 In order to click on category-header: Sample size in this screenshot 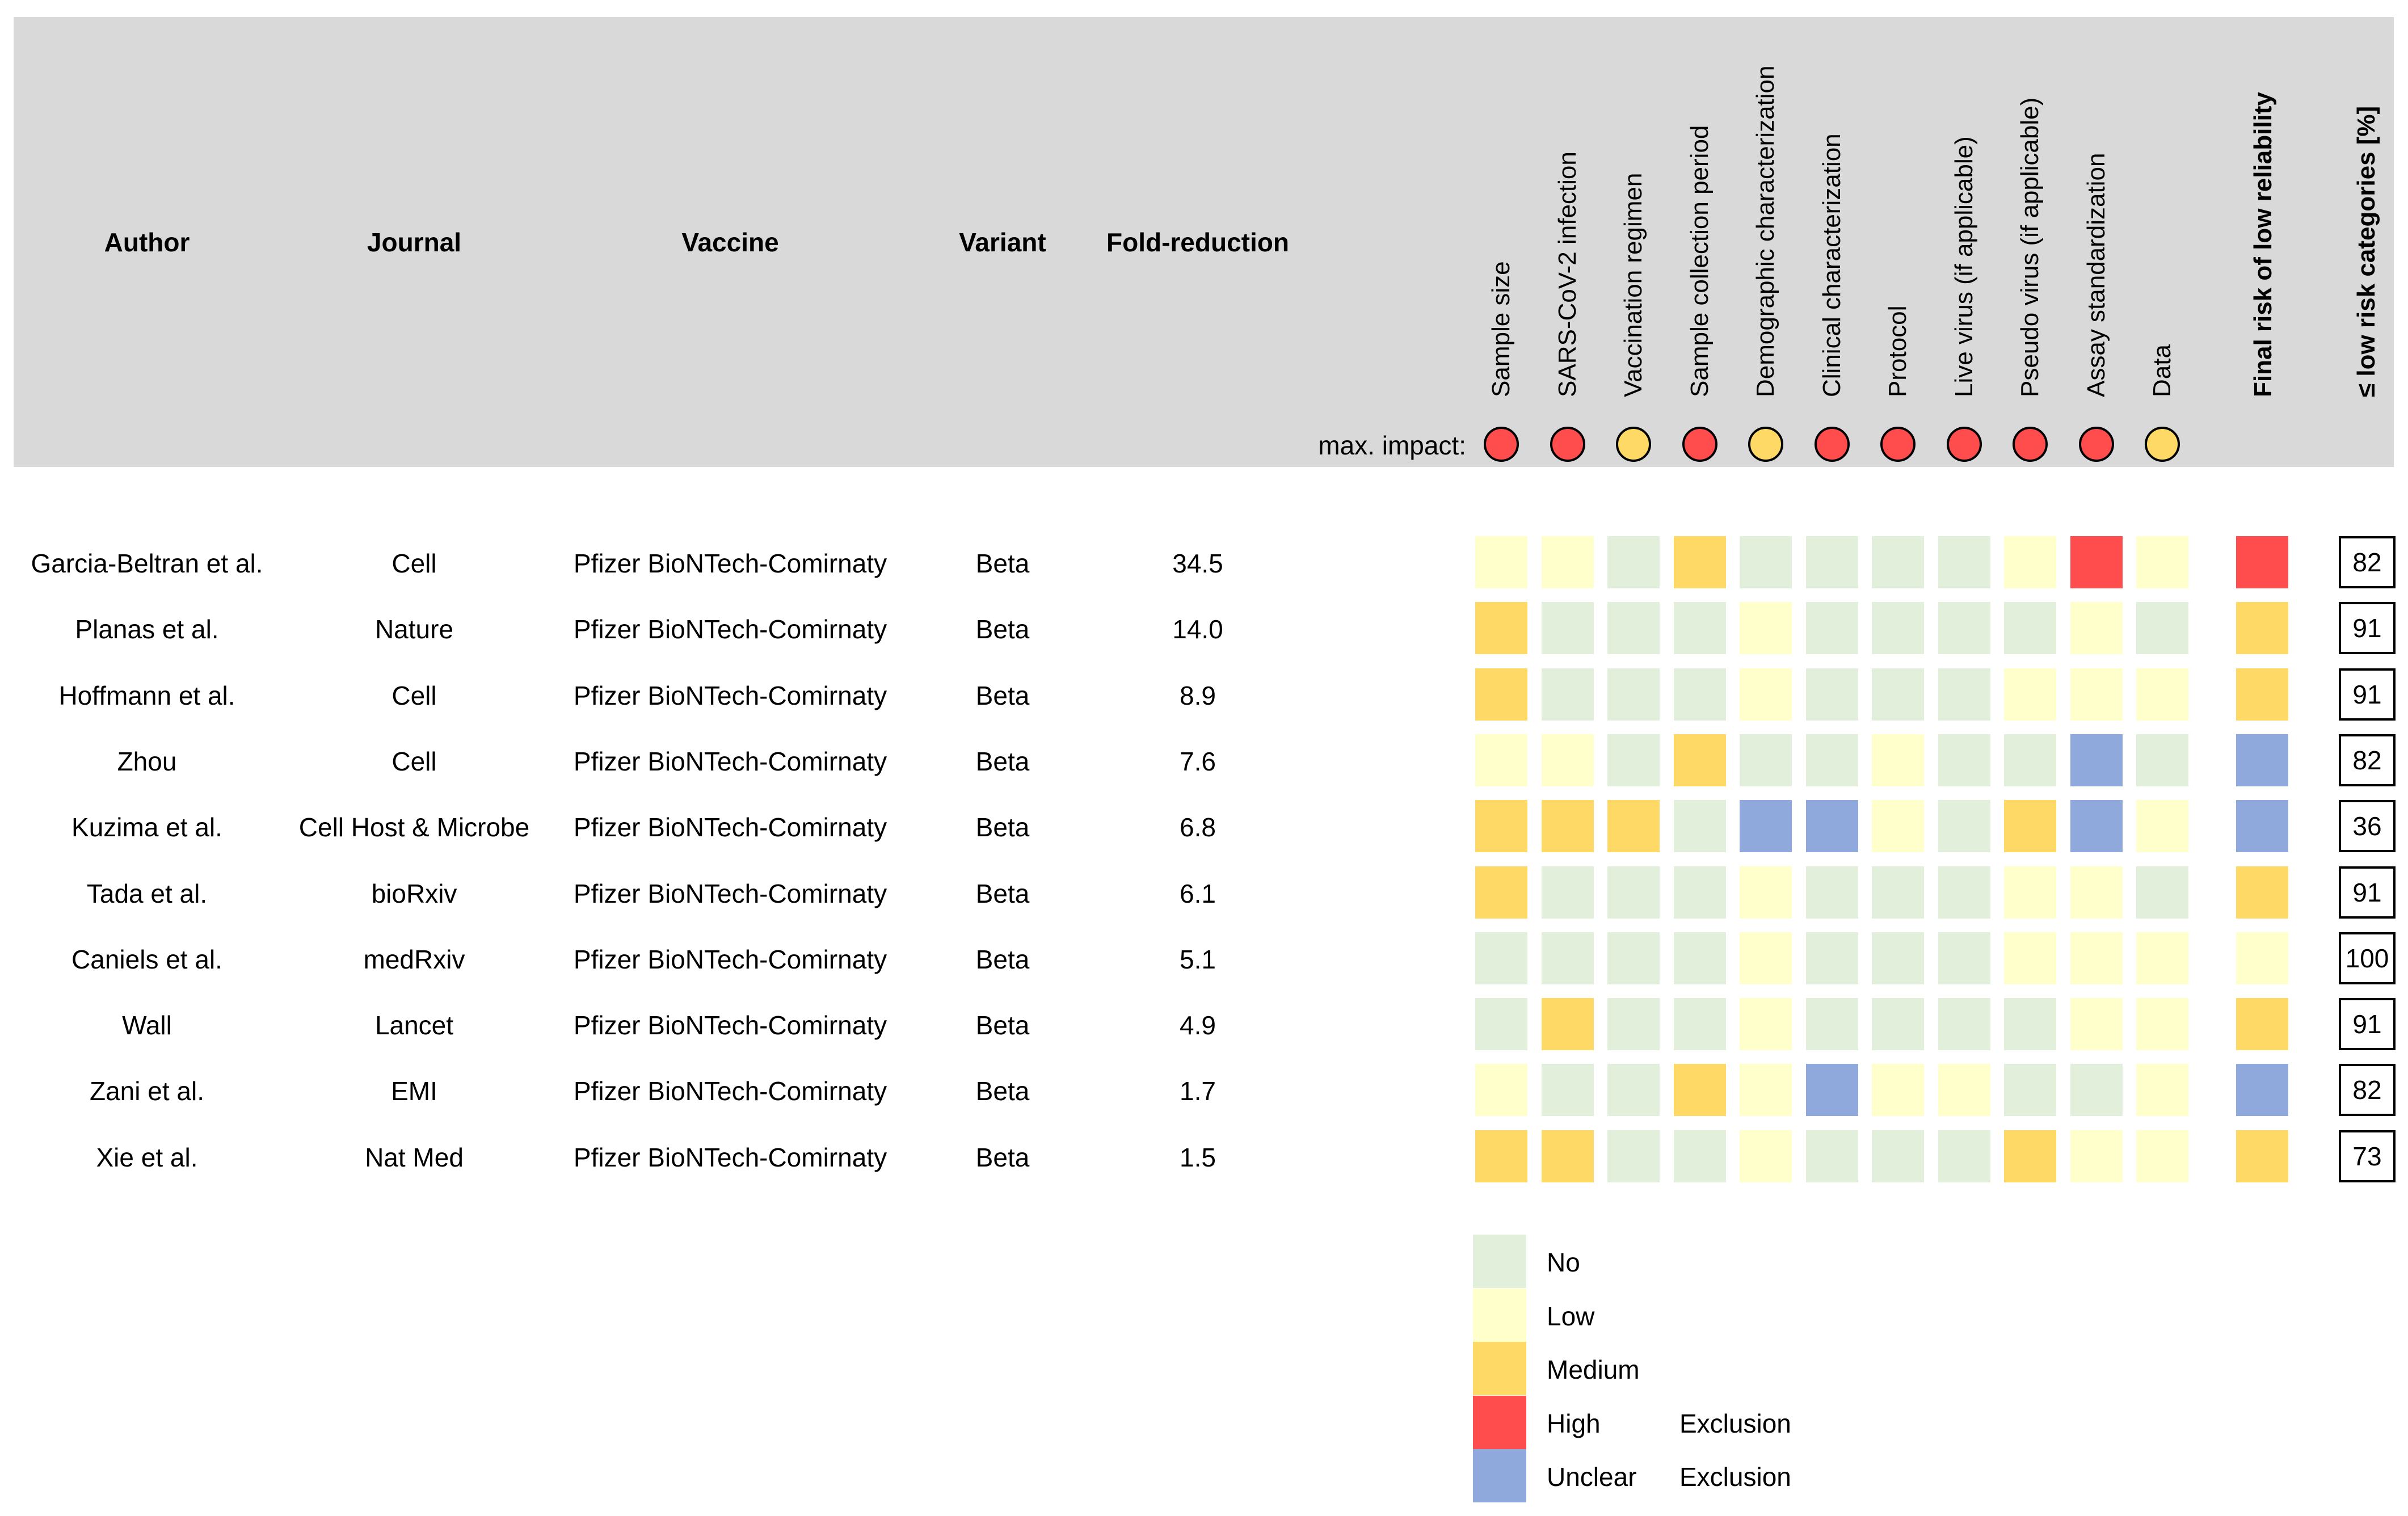, I will do `click(1501, 329)`.